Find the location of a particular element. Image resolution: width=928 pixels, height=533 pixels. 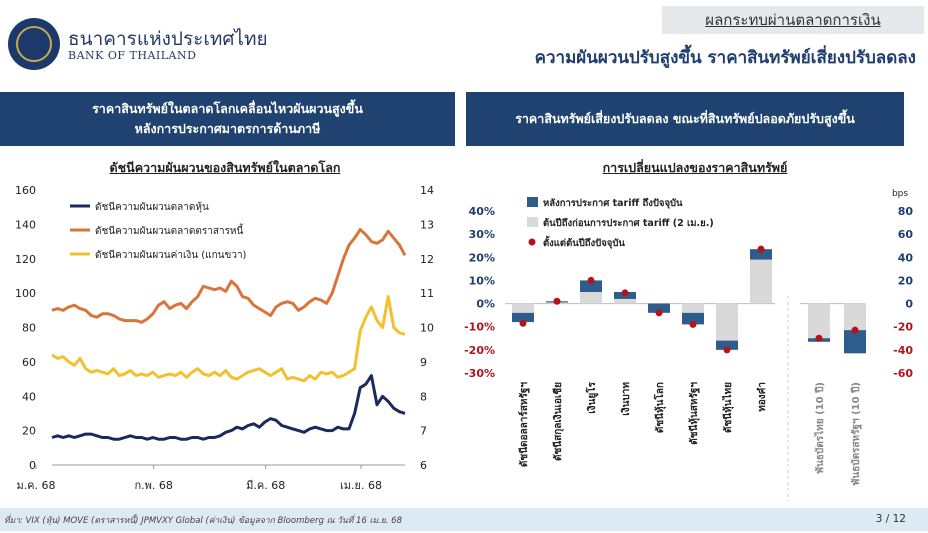

y-right-tick-label: 60 is located at coordinates (906, 234).